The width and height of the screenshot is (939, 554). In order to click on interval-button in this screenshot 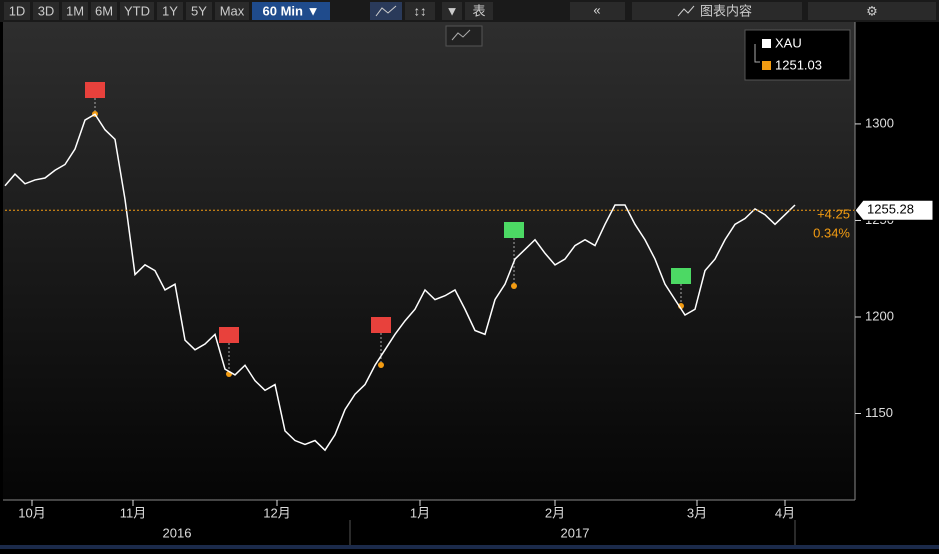, I will do `click(291, 11)`.